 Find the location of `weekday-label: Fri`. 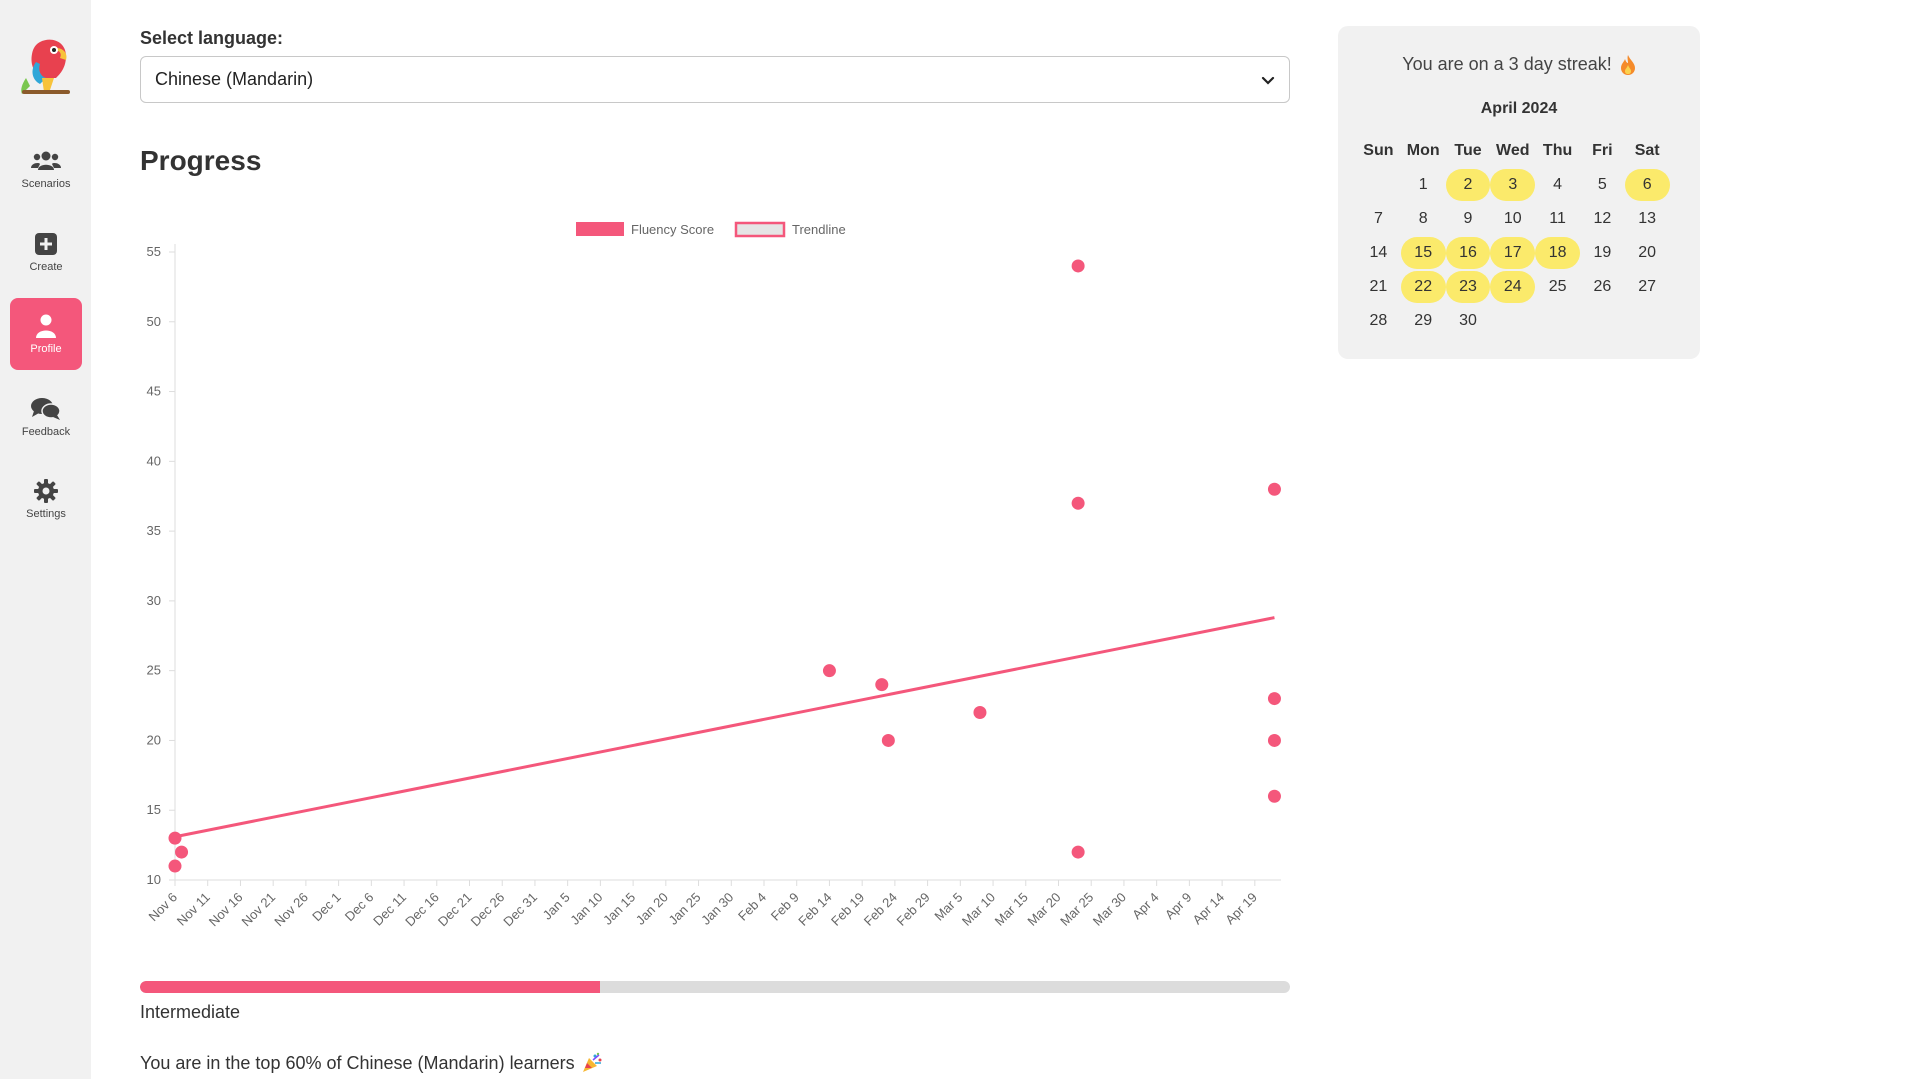

weekday-label: Fri is located at coordinates (1602, 150).